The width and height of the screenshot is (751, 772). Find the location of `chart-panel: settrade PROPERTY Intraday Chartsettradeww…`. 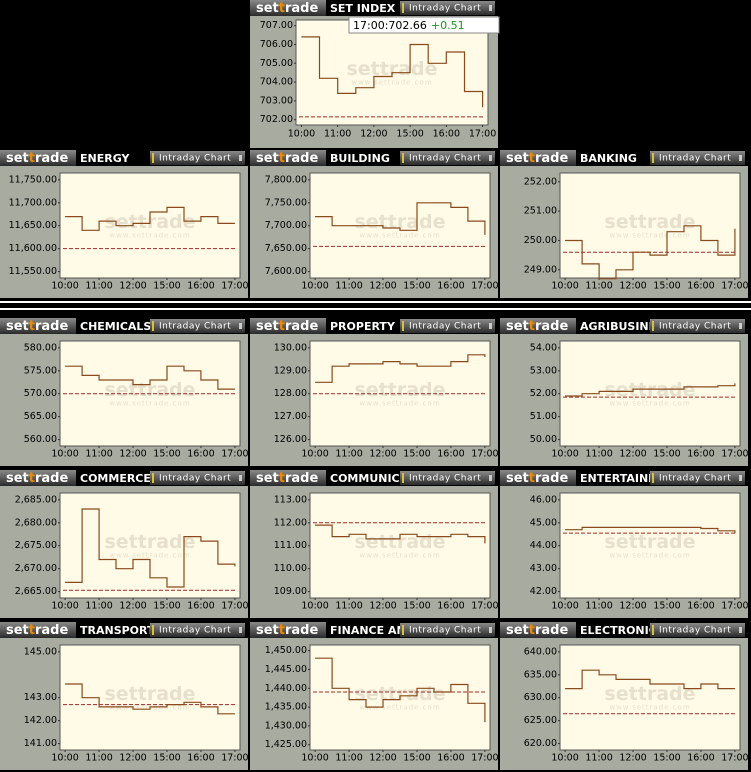

chart-panel: settrade PROPERTY Intraday Chartsettradeww… is located at coordinates (374, 392).